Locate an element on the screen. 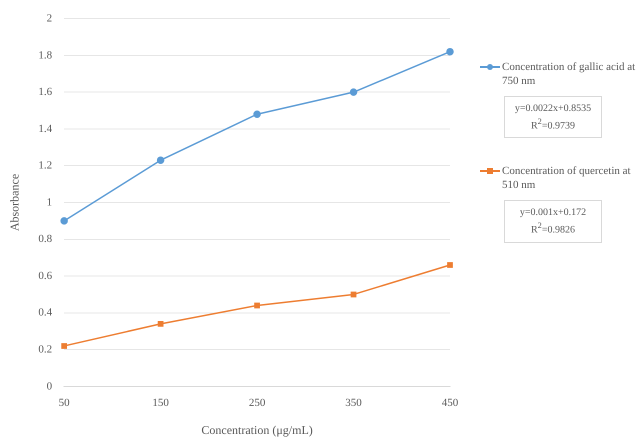  x-tick-label: 350 is located at coordinates (353, 402).